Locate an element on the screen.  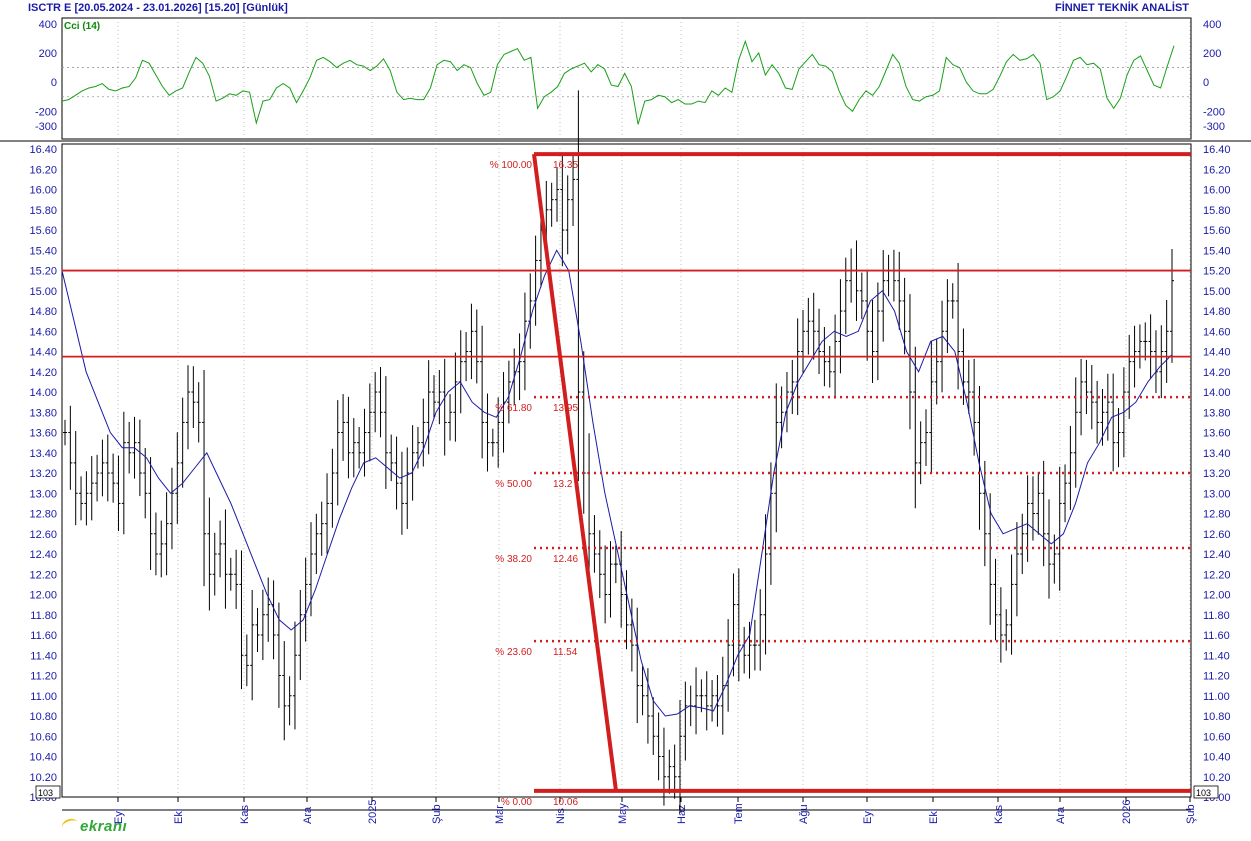
x-tick-label: Tem is located at coordinates (739, 813).